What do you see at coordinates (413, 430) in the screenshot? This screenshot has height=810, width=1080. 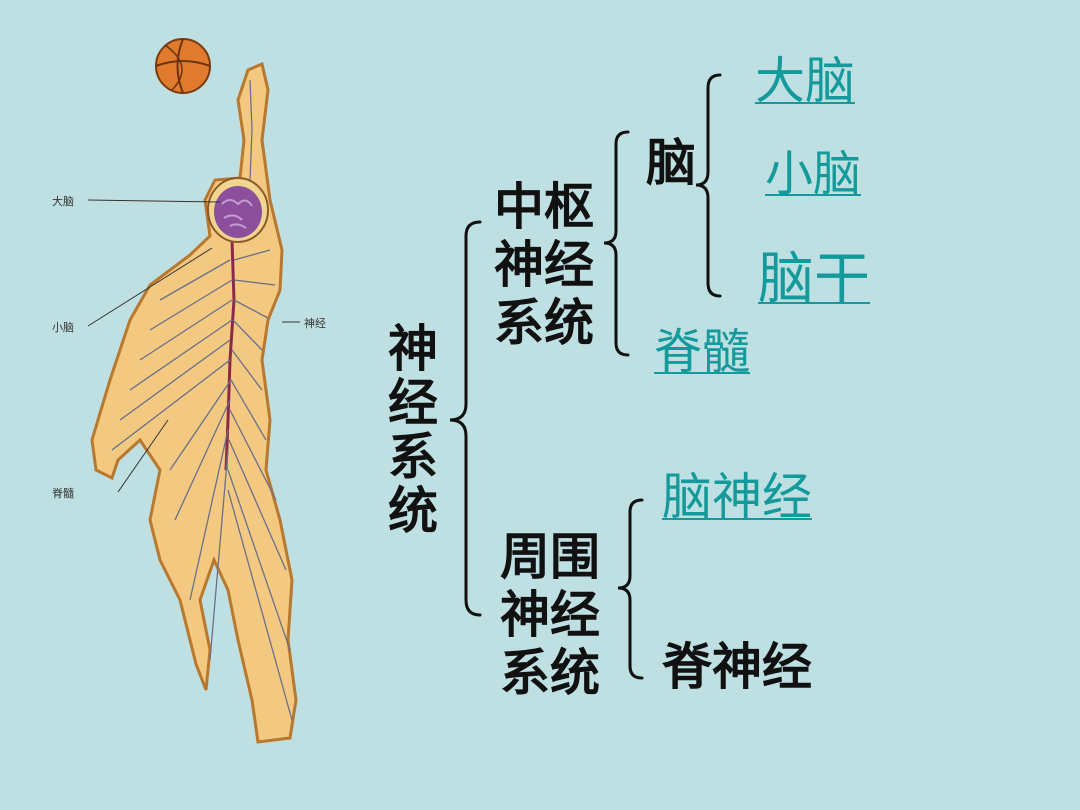 I see `root-label: 神经系统` at bounding box center [413, 430].